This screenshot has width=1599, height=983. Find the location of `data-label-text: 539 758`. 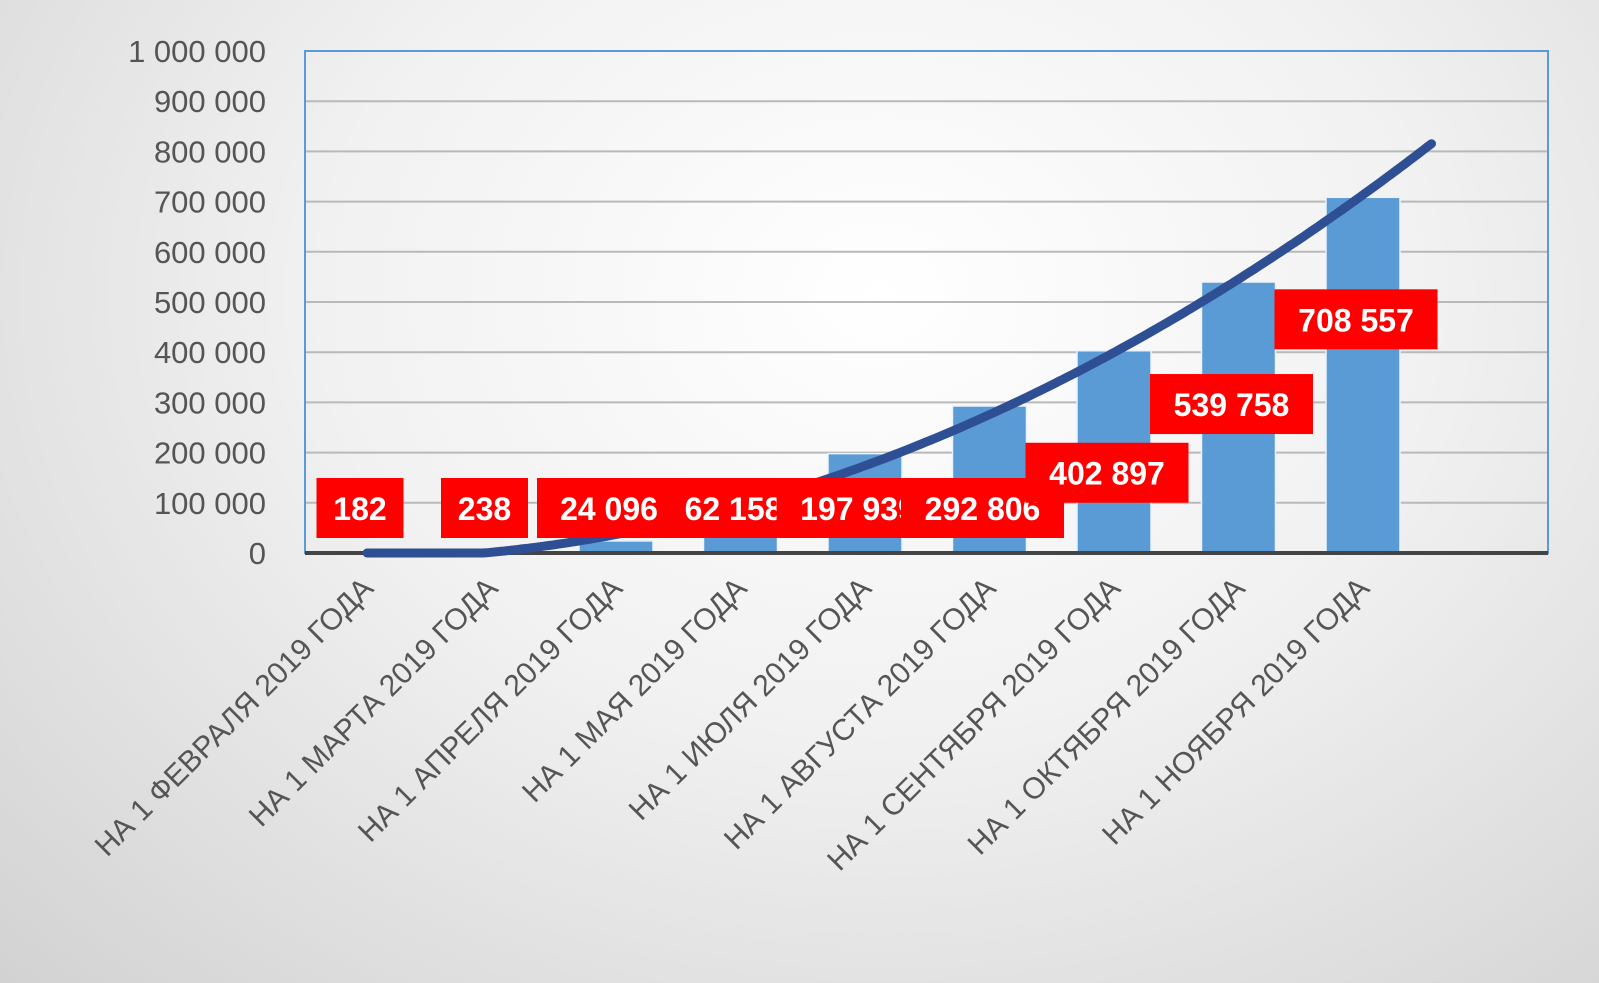

data-label-text: 539 758 is located at coordinates (1232, 405).